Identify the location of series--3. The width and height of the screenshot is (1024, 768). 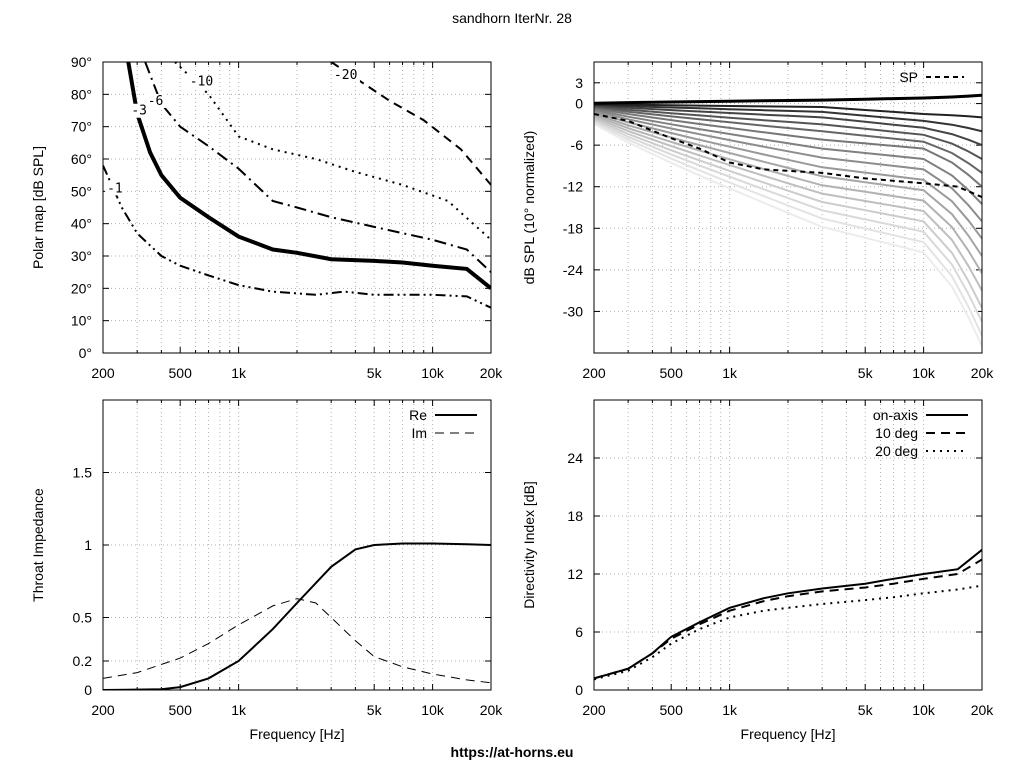
(308, 176).